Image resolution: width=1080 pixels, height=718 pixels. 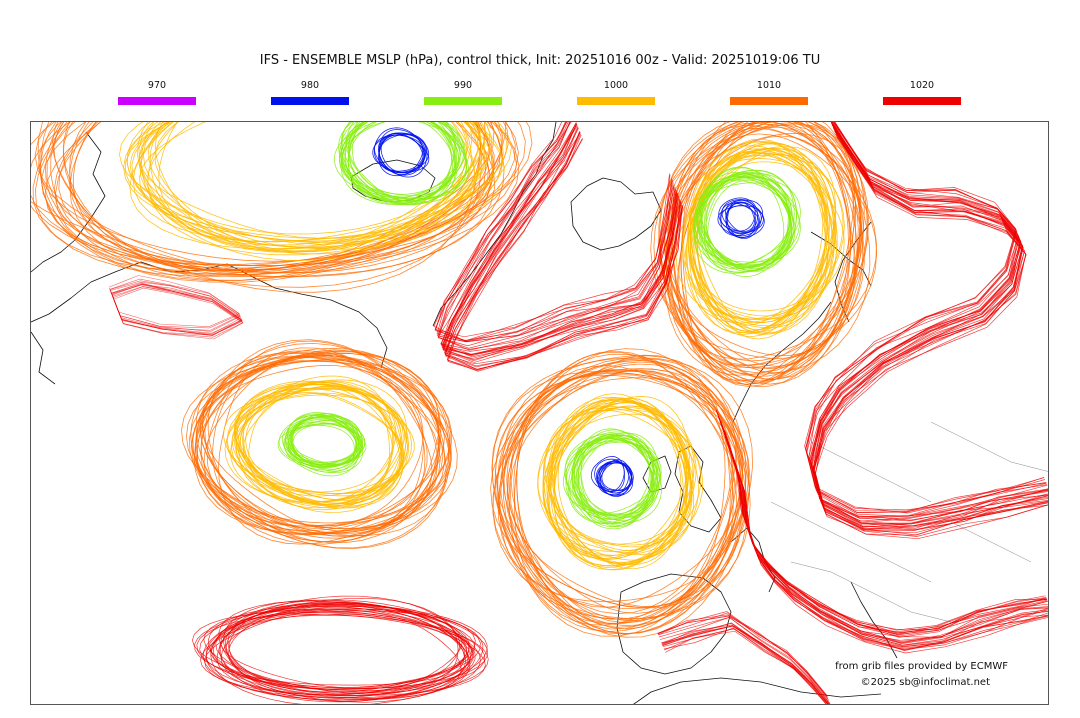 I want to click on legend-label: 970, so click(x=157, y=85).